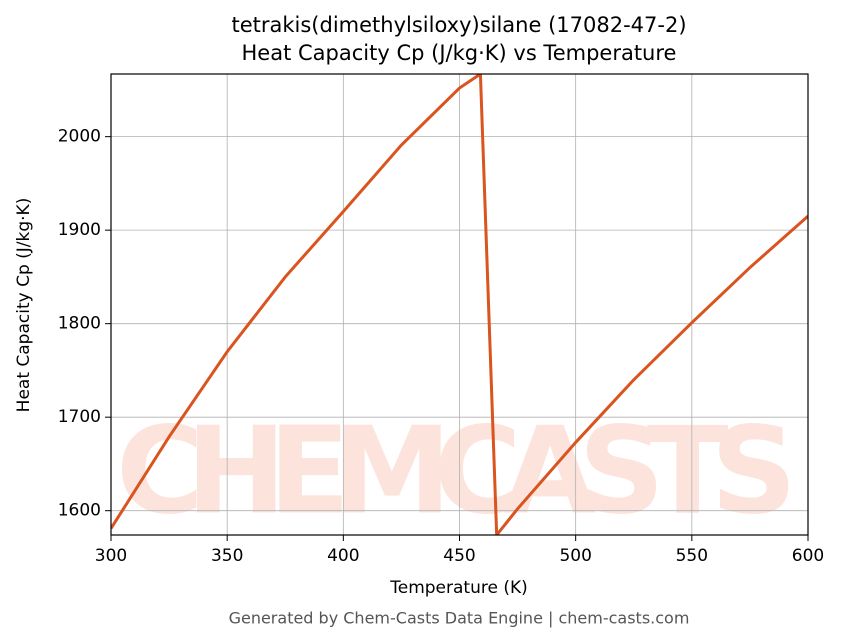 This screenshot has width=843, height=644. Describe the element at coordinates (24, 305) in the screenshot. I see `y-axis-label: Heat Capacity Cp (J/kg·K)` at that location.